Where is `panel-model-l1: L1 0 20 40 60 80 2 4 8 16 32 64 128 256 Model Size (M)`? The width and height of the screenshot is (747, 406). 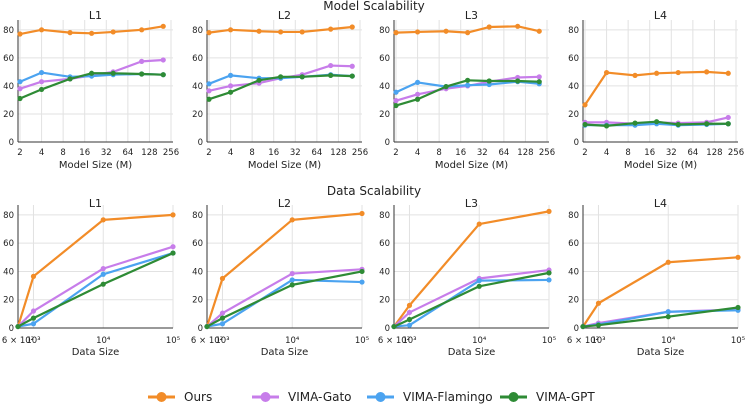
panel-model-l1: L1 0 20 40 60 80 2 4 8 16 32 64 128 256 Model Size (M) is located at coordinates (91, 90).